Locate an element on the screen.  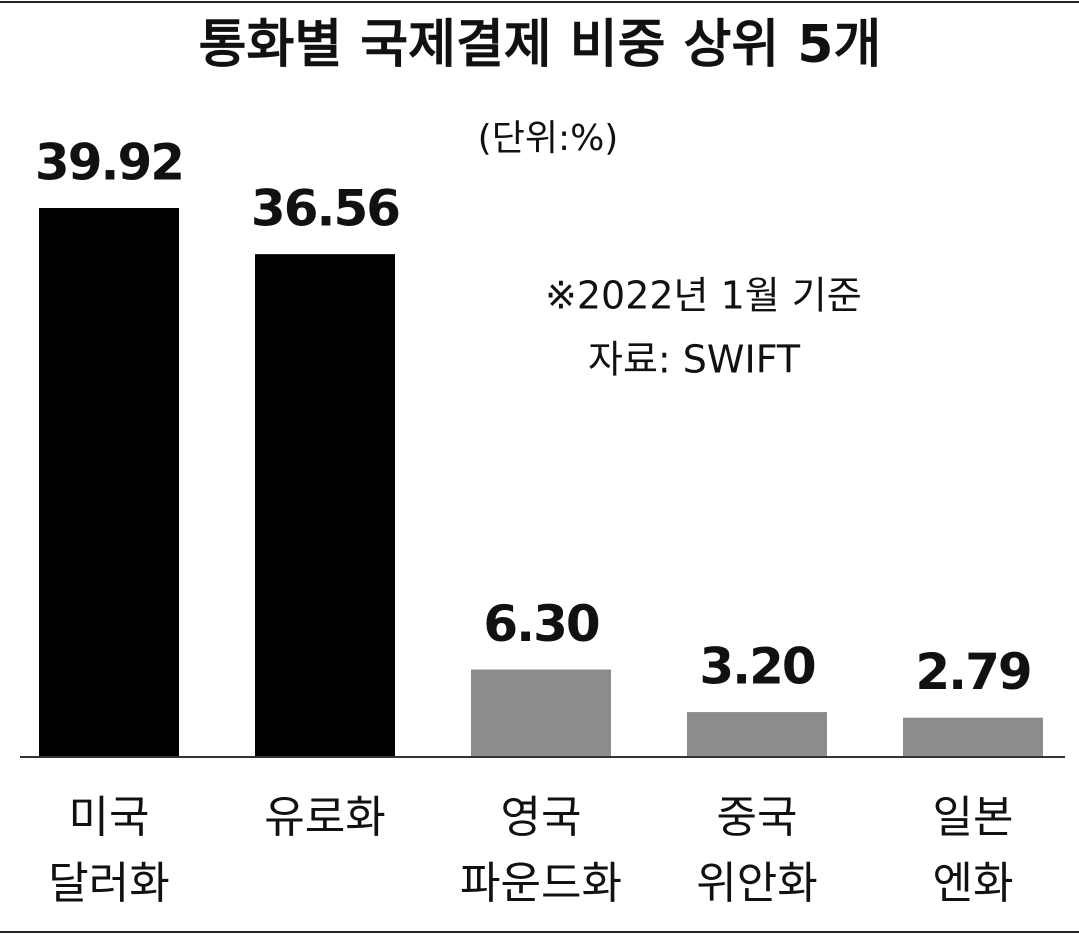
value-label: 39.92 is located at coordinates (109, 163).